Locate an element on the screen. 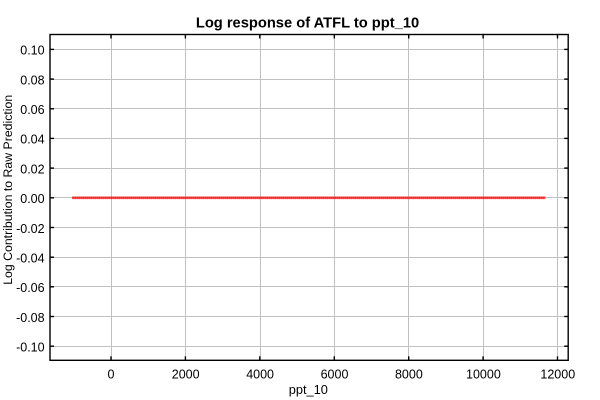  svg-text: -0.04 is located at coordinates (30, 259).